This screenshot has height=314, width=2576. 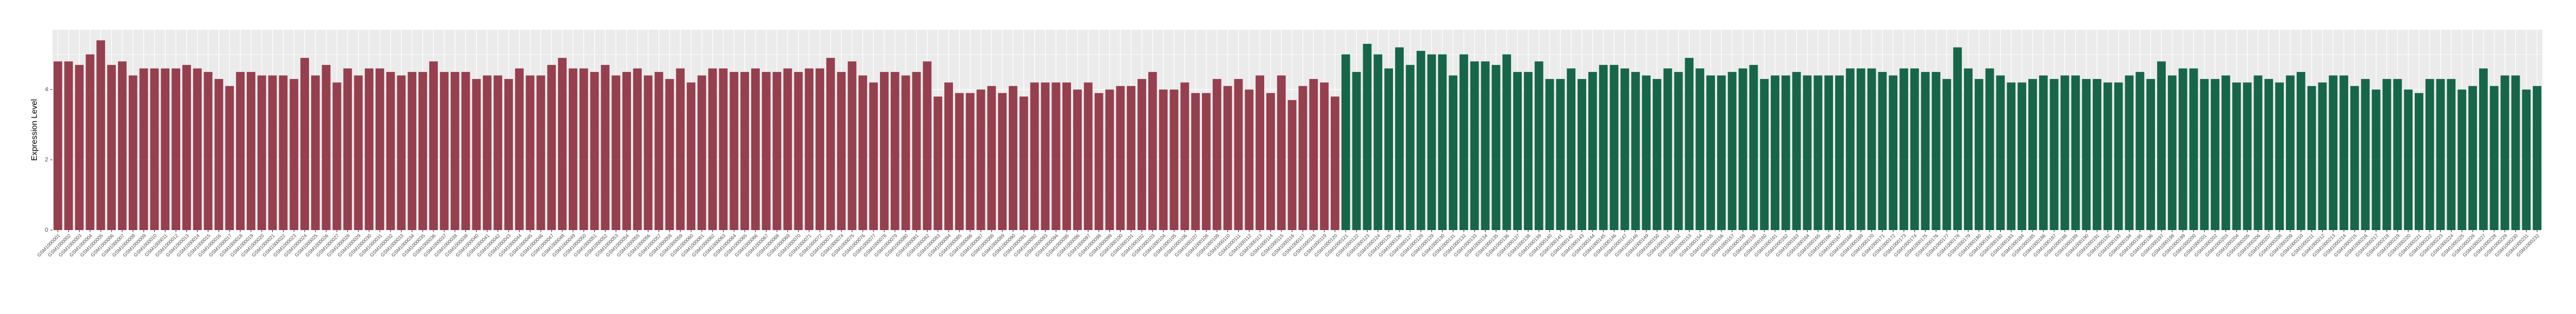 What do you see at coordinates (46, 159) in the screenshot?
I see `y-tick-label: 2` at bounding box center [46, 159].